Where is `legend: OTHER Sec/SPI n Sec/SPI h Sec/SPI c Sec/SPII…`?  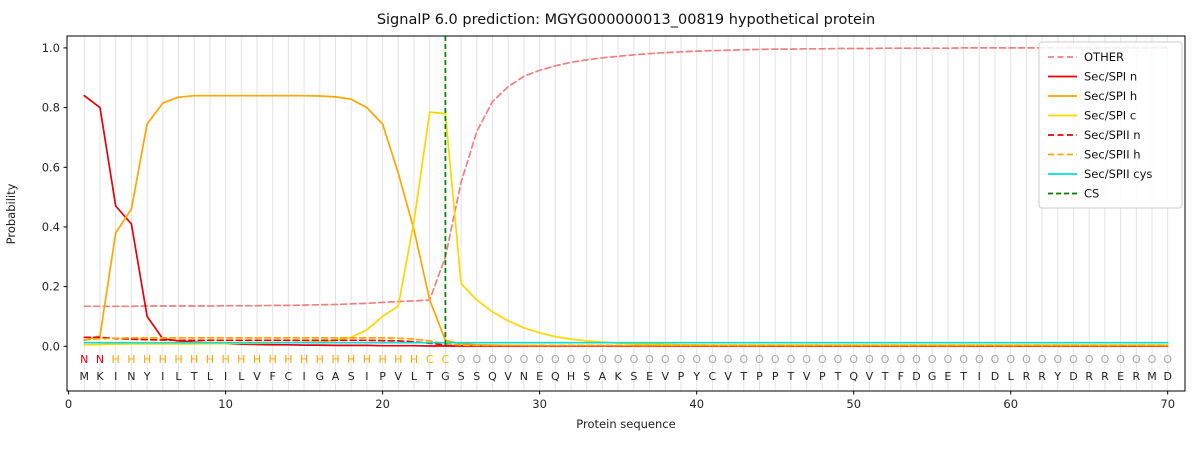
legend: OTHER Sec/SPI n Sec/SPI h Sec/SPI c Sec/SPII… is located at coordinates (1110, 125).